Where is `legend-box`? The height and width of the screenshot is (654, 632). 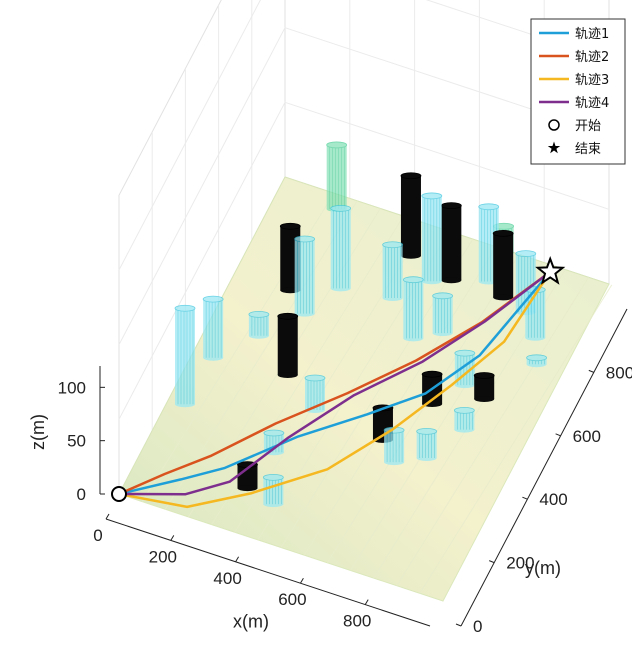
legend-box is located at coordinates (578, 91).